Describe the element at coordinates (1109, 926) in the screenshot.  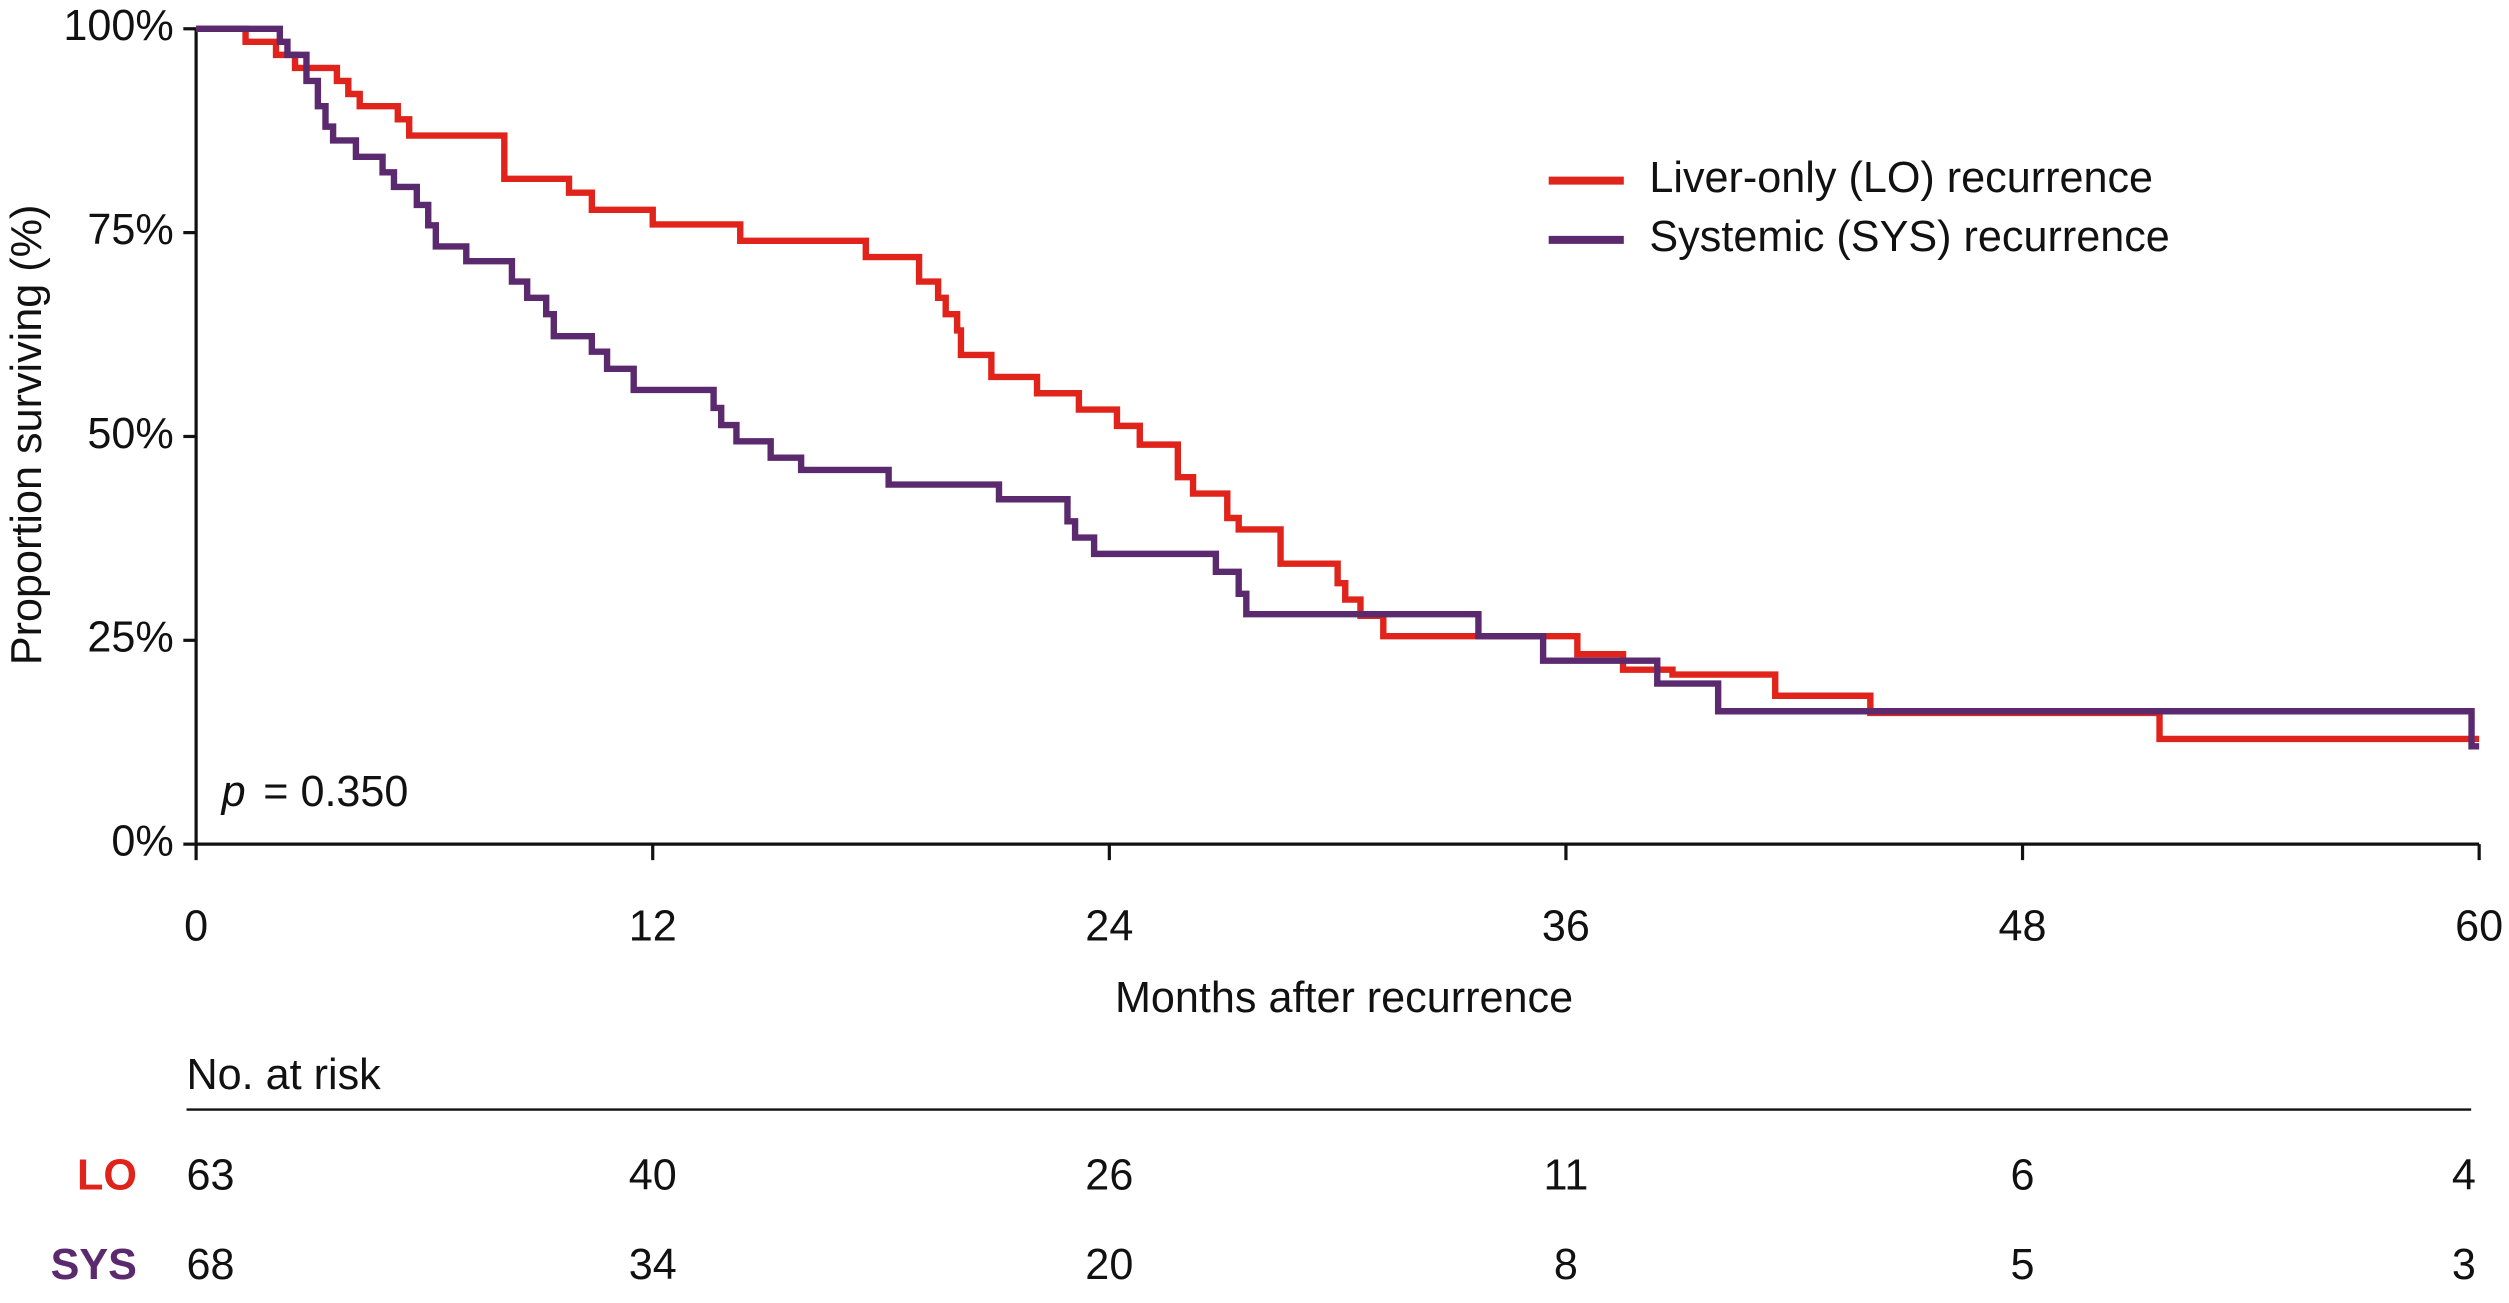
I see `x-tick-label: 24` at that location.